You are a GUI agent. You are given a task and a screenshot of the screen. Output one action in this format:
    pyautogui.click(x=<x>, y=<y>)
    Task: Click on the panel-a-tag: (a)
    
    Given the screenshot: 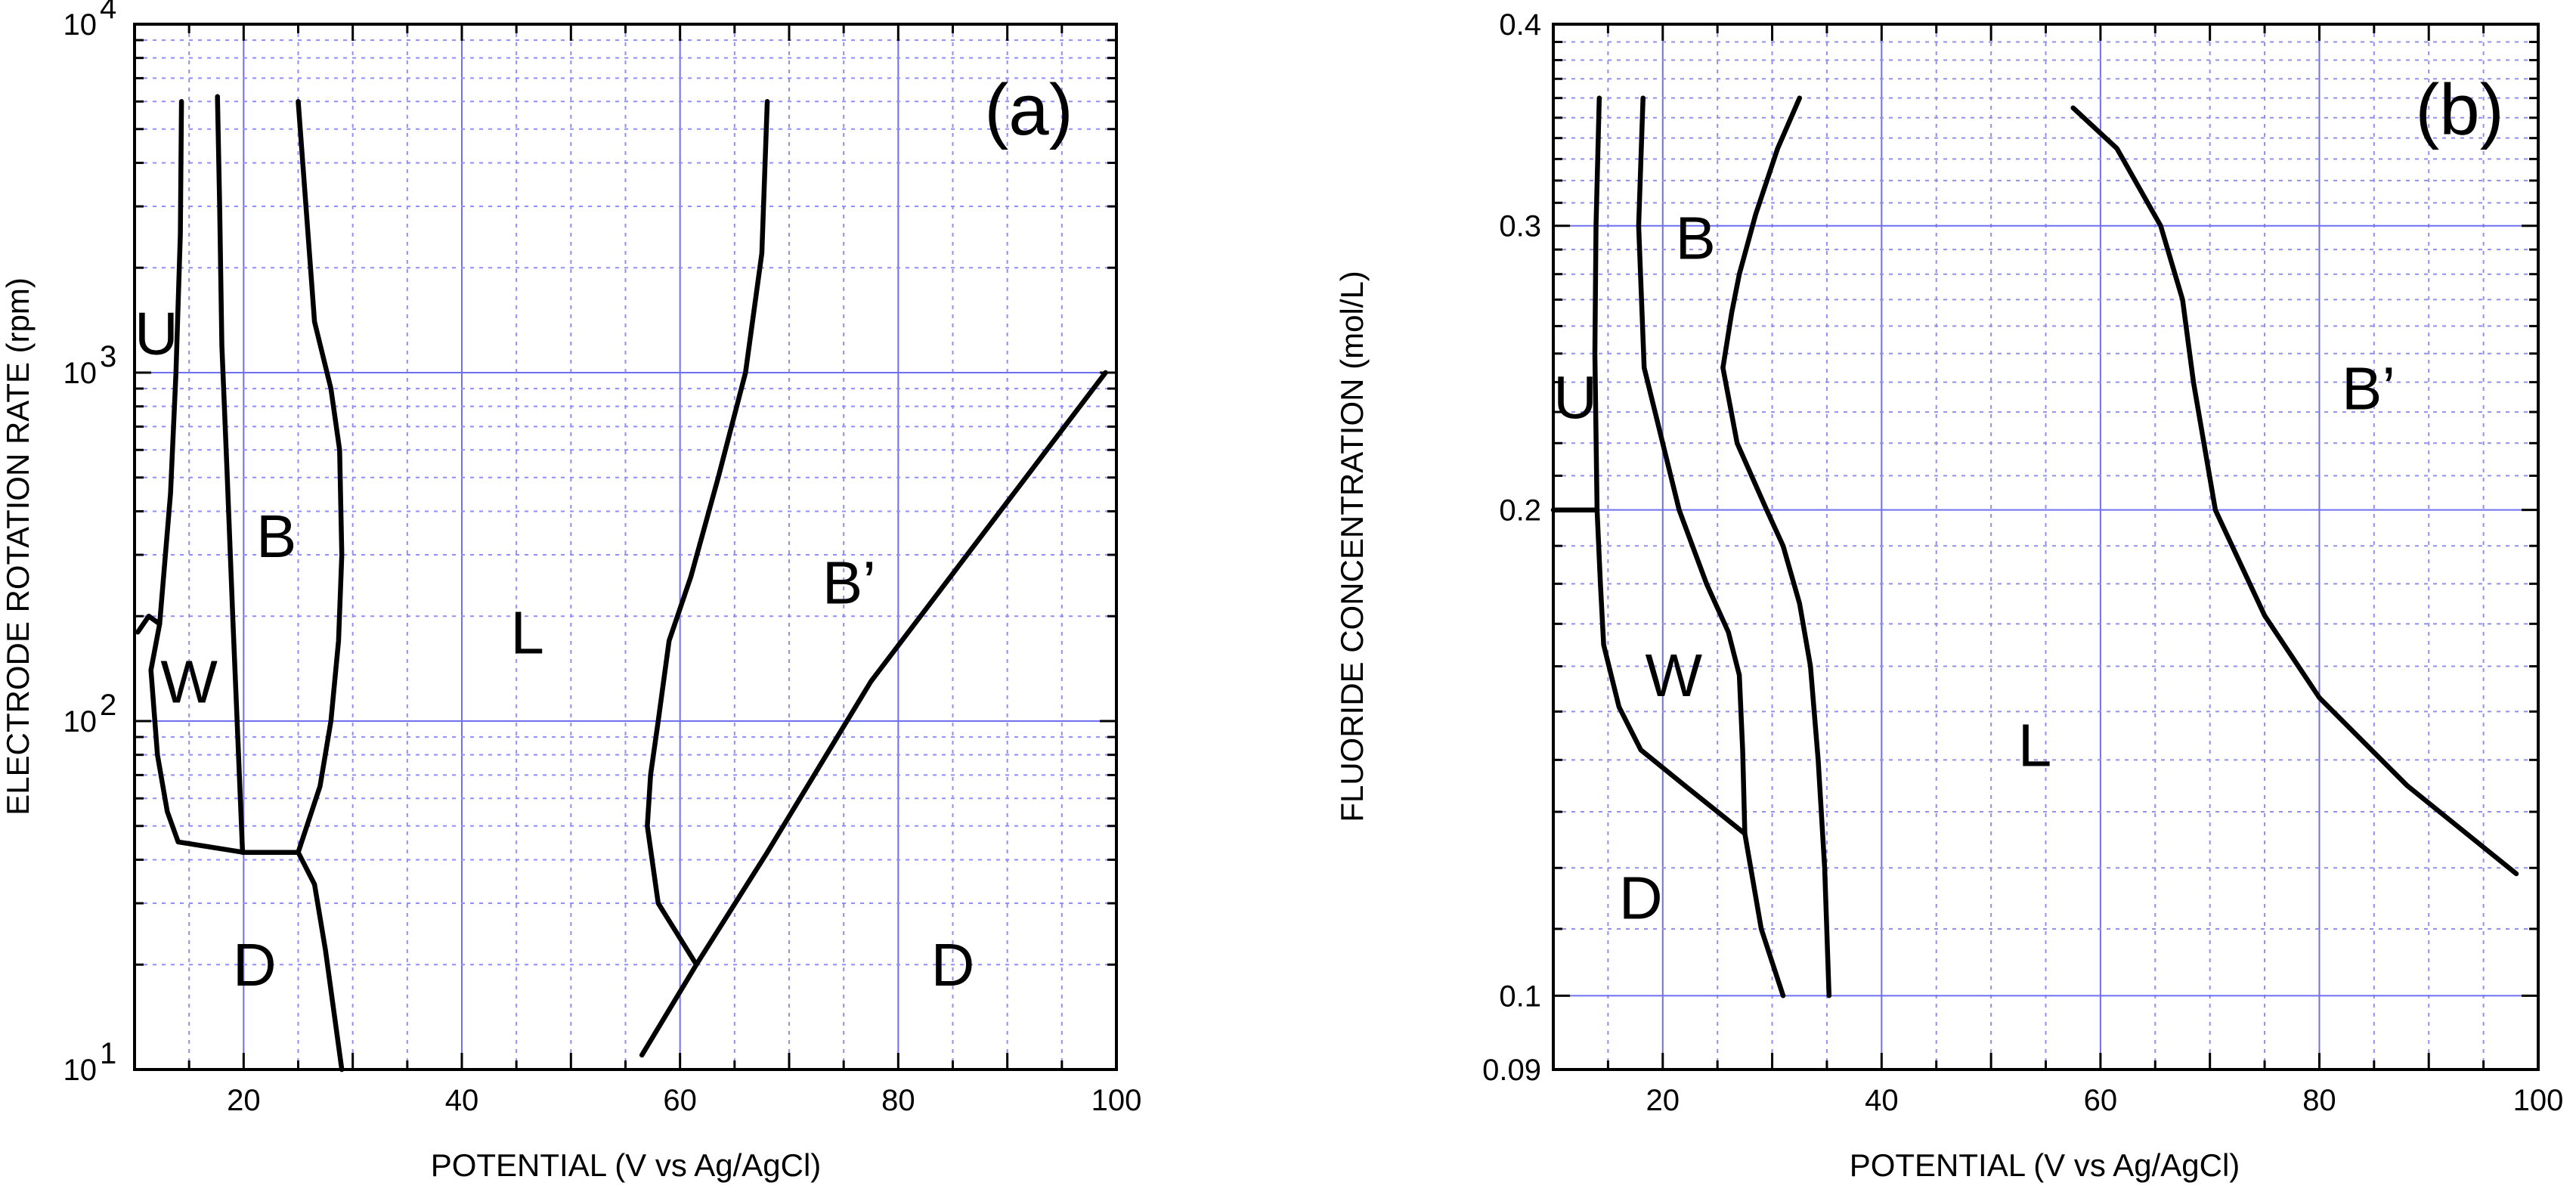 What is the action you would take?
    pyautogui.click(x=1028, y=110)
    